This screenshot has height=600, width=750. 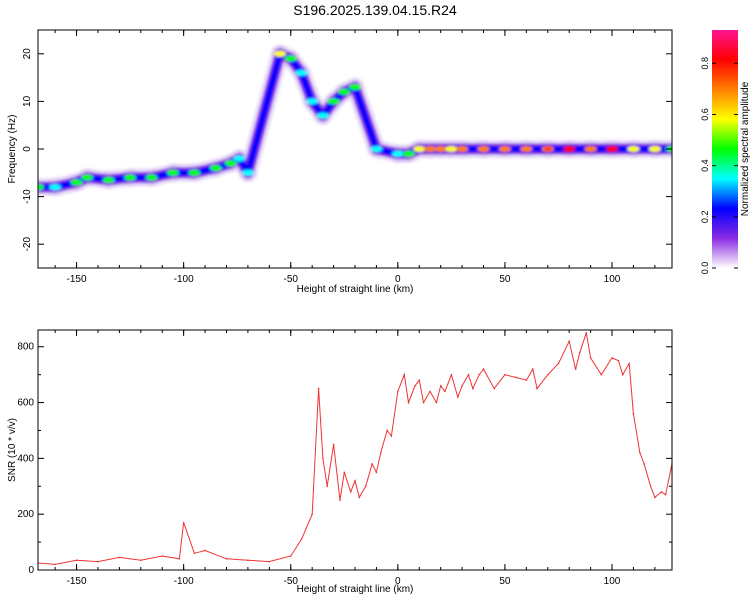 What do you see at coordinates (77, 581) in the screenshot?
I see `snr-x-tick-label: -150` at bounding box center [77, 581].